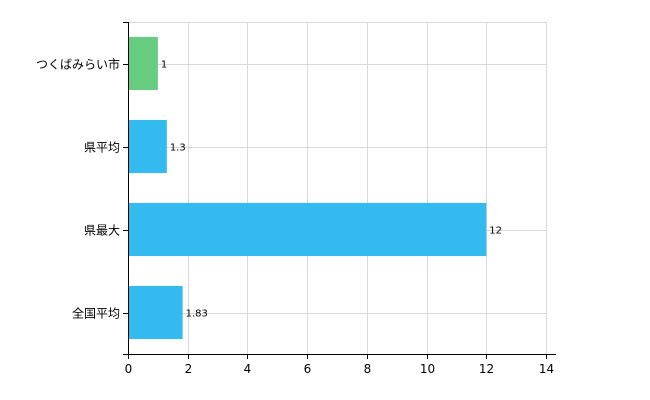  What do you see at coordinates (368, 369) in the screenshot?
I see `x-tick-label: 8` at bounding box center [368, 369].